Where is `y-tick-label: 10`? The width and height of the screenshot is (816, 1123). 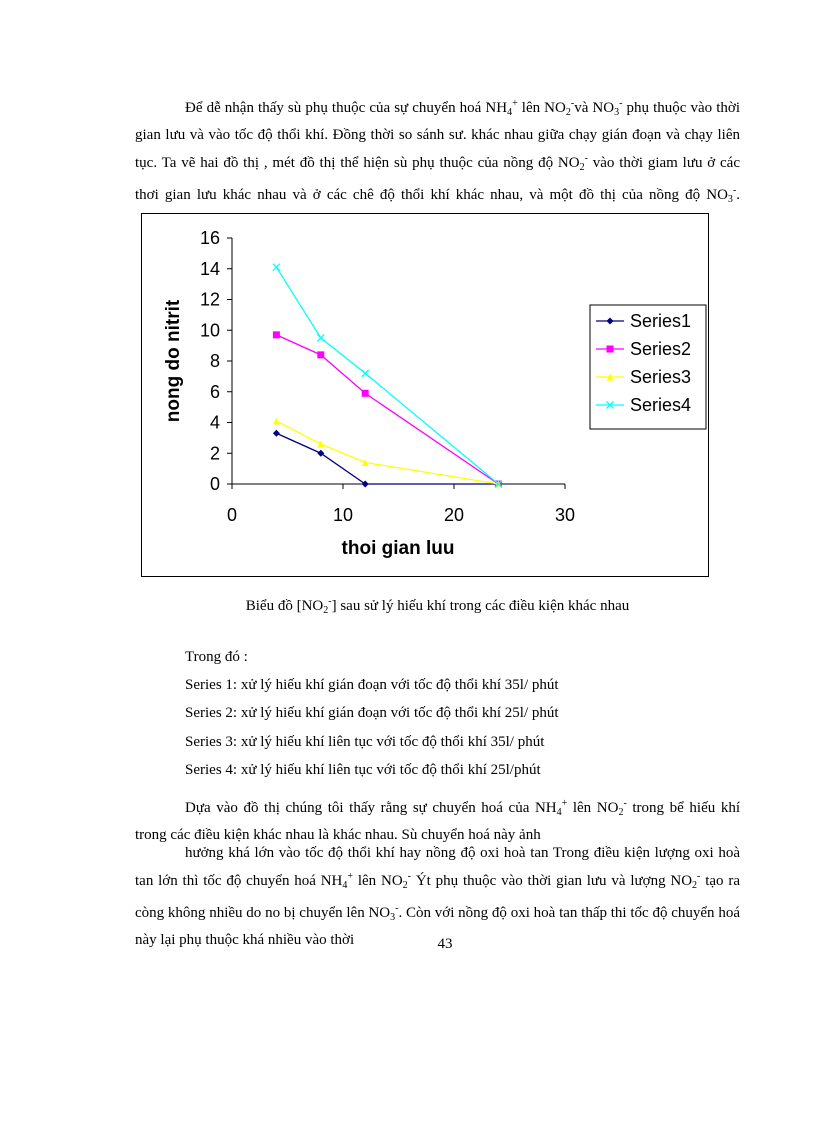 y-tick-label: 10 is located at coordinates (210, 330).